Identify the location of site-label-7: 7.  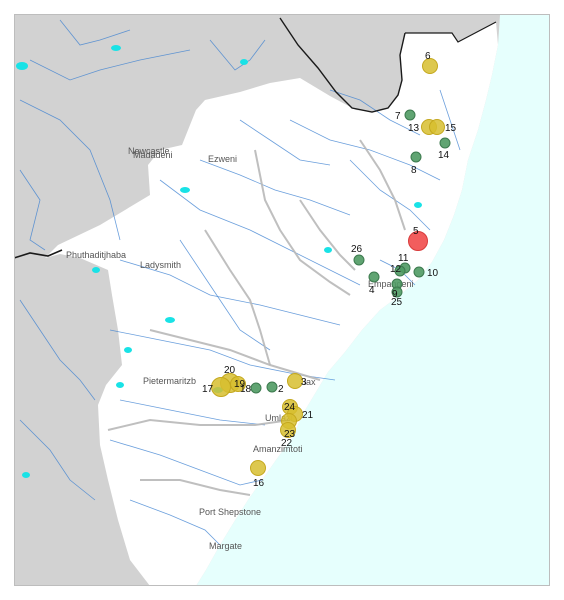
(398, 116).